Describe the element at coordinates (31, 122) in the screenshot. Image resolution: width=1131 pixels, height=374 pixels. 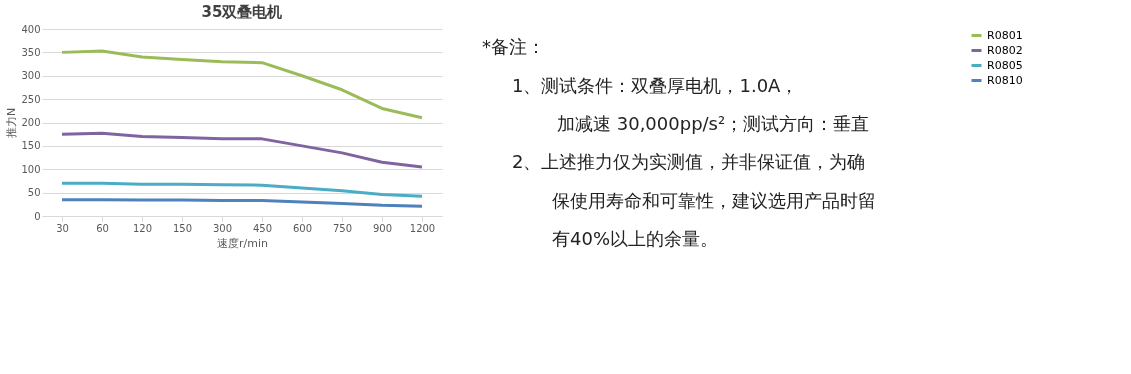
I see `y-tick-label: 200` at that location.